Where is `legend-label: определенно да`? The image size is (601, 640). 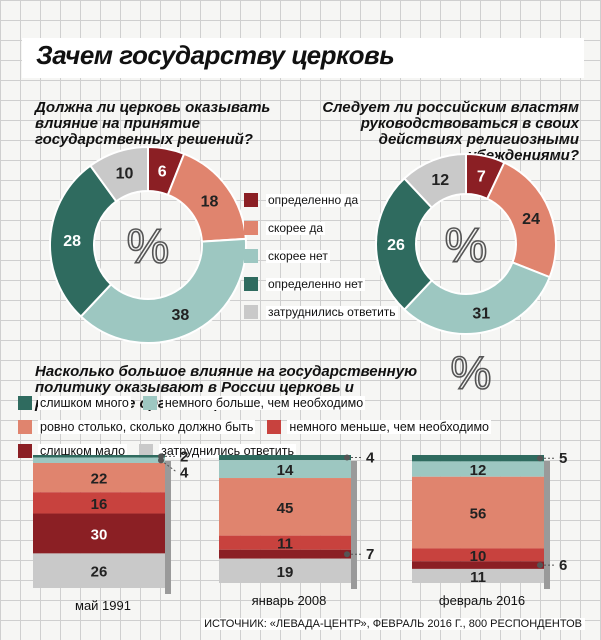 legend-label: определенно да is located at coordinates (313, 199).